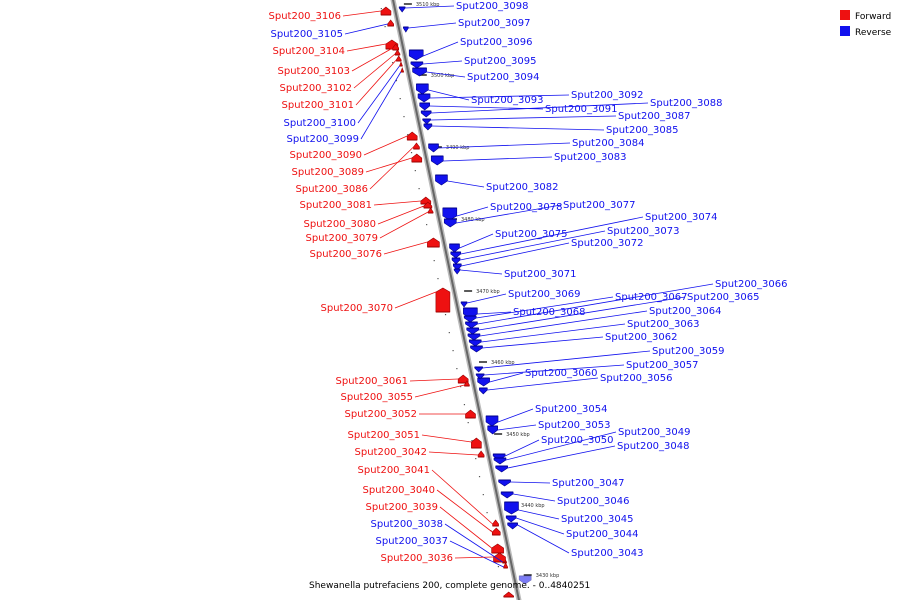  Describe the element at coordinates (458, 148) in the screenshot. I see `axis-tick-label: 3490 kbp` at that location.